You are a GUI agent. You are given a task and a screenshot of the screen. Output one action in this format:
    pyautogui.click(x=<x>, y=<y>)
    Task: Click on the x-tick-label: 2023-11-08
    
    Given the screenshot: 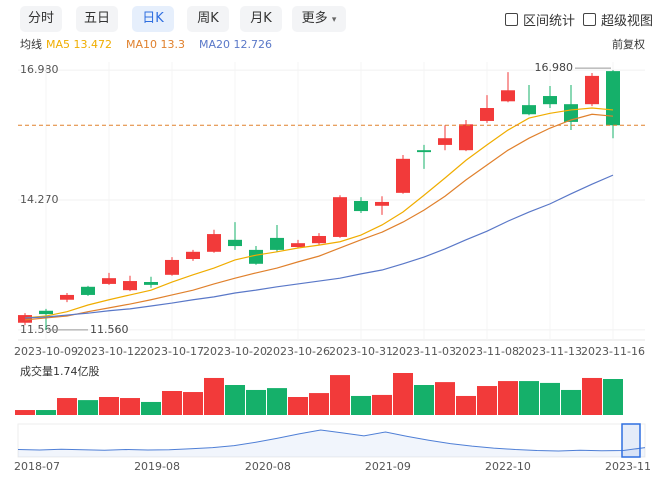 What is the action you would take?
    pyautogui.click(x=487, y=351)
    